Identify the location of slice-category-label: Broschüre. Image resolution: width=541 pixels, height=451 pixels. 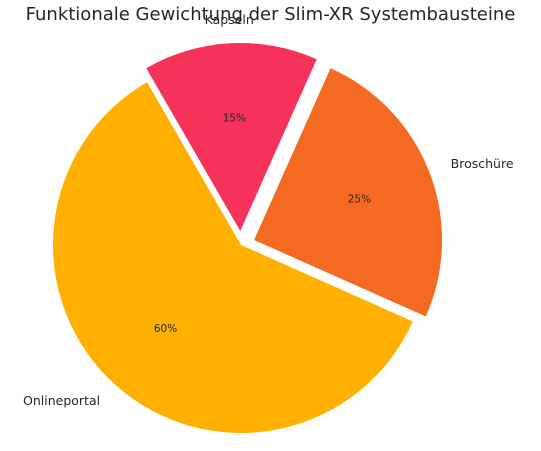
(482, 163).